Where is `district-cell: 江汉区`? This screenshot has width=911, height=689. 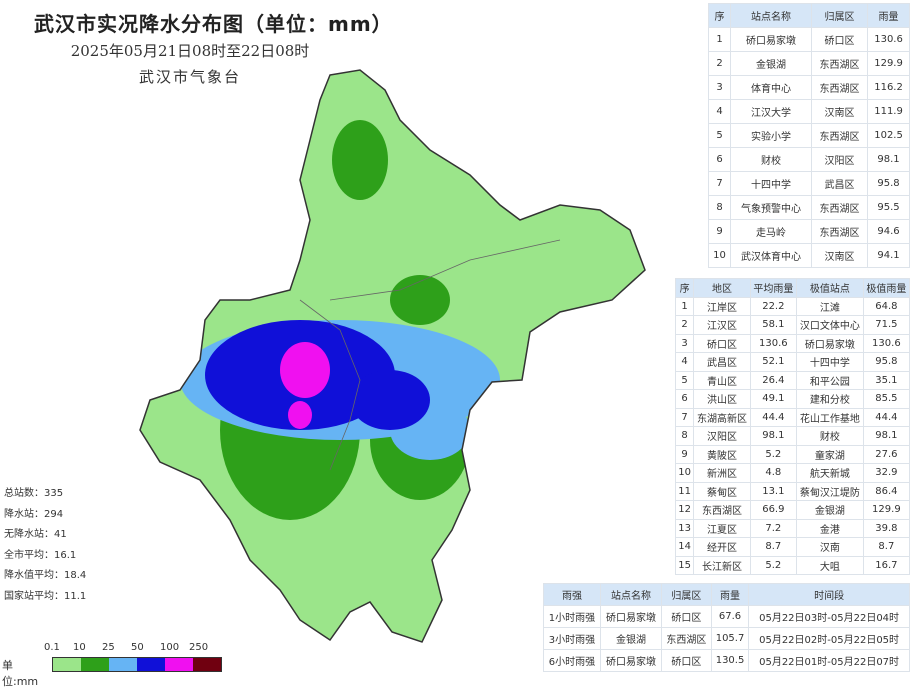
district-cell: 江汉区 is located at coordinates (722, 325).